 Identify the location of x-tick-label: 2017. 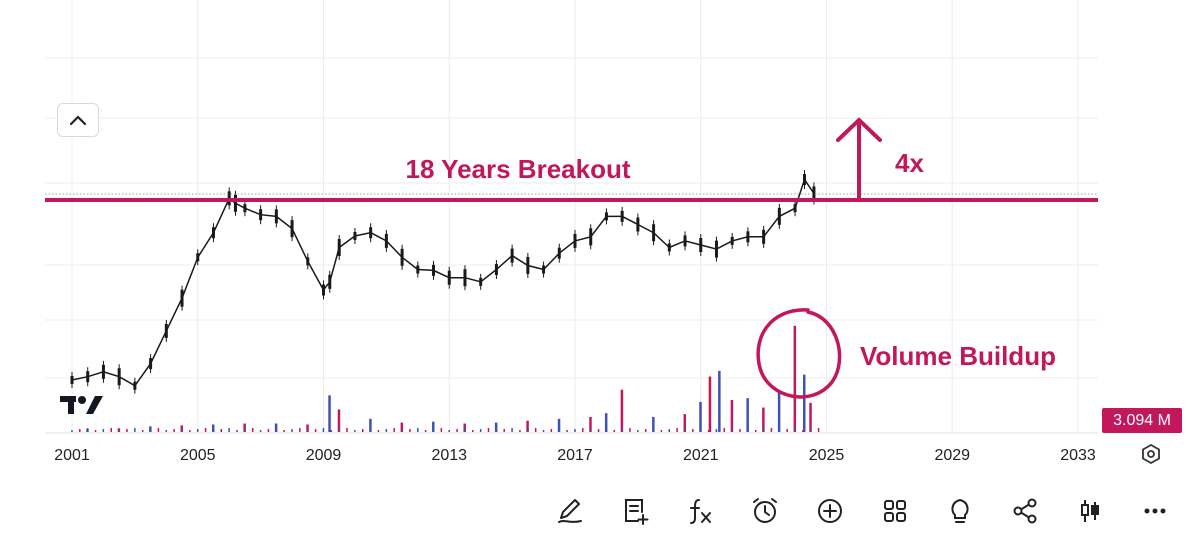
(575, 455).